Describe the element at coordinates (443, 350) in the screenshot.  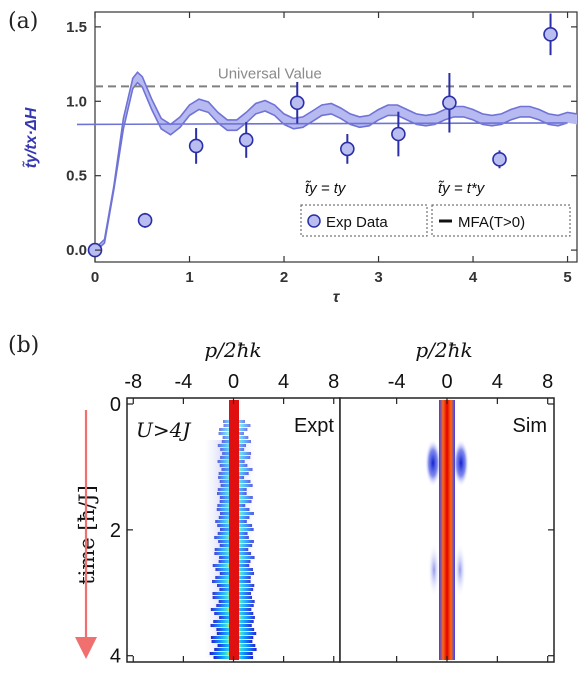
I see `top-axis-label-right: p/2ħk` at that location.